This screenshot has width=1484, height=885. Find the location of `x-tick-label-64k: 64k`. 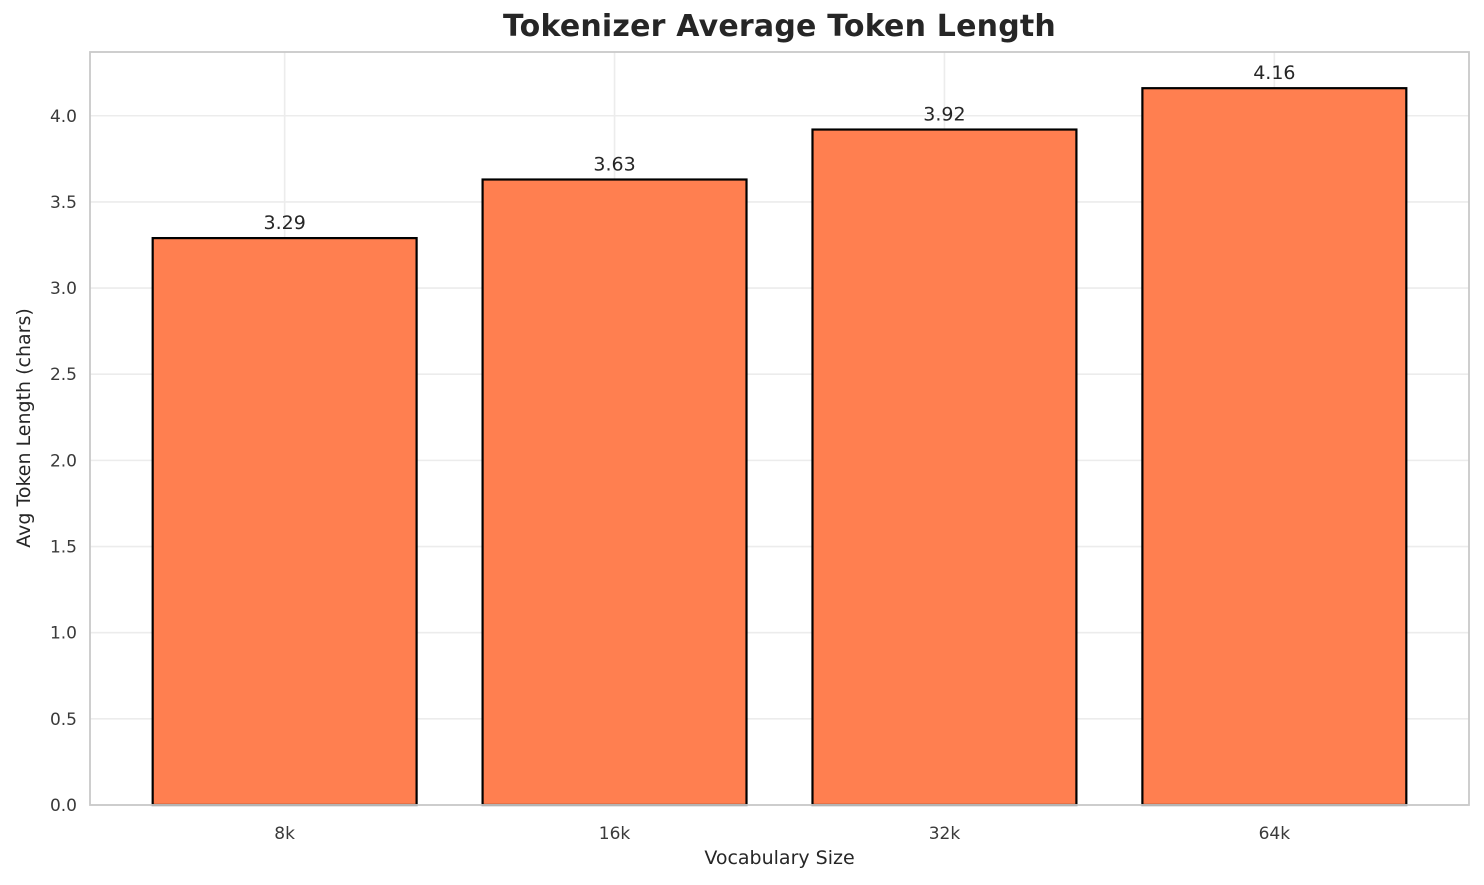

x-tick-label-64k: 64k is located at coordinates (1275, 834).